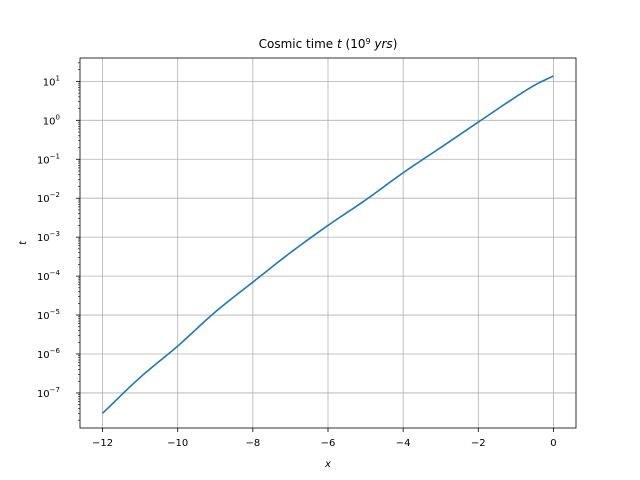  I want to click on y-tick-label: 10⁻⁴, so click(49, 276).